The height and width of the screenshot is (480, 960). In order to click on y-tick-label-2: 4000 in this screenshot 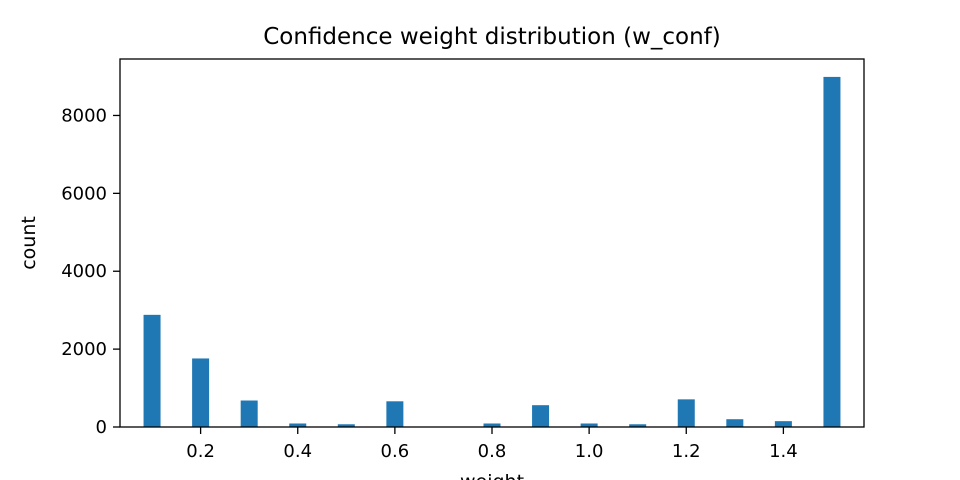, I will do `click(84, 271)`.